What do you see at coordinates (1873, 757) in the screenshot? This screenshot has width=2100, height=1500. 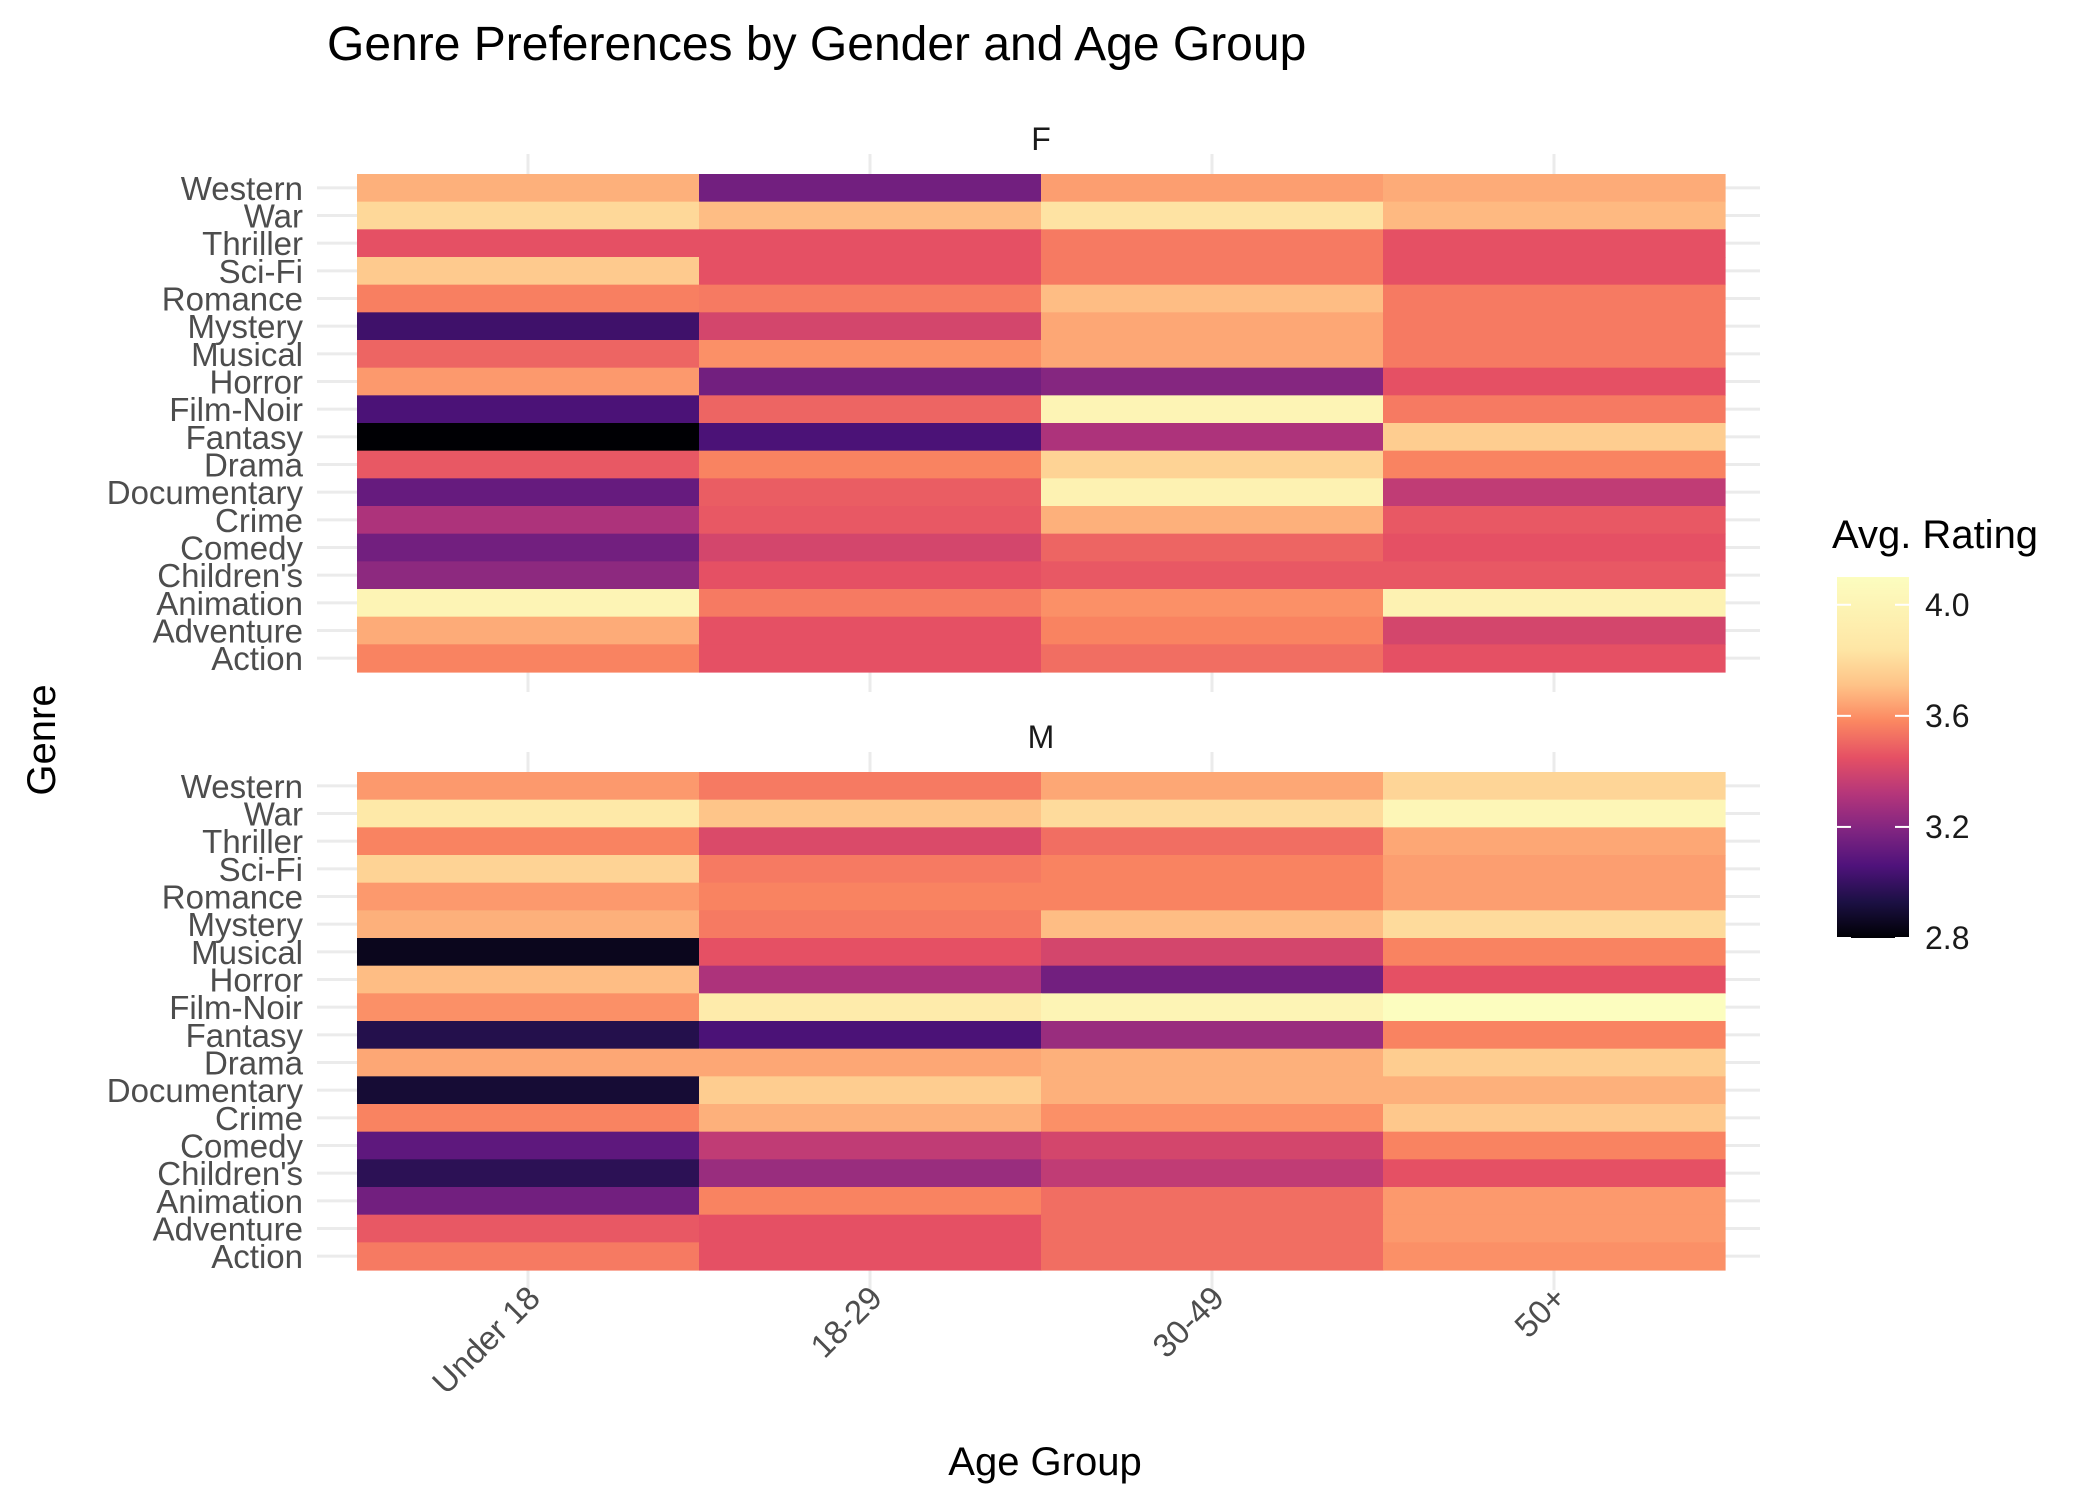 I see `legend-colorbar` at bounding box center [1873, 757].